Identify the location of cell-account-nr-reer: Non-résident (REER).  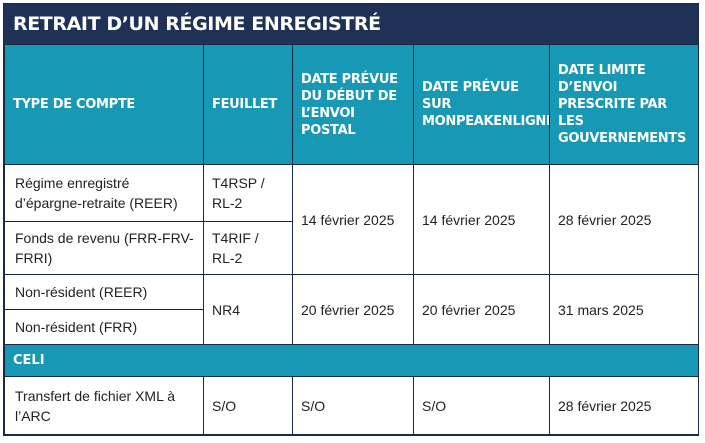
(104, 292).